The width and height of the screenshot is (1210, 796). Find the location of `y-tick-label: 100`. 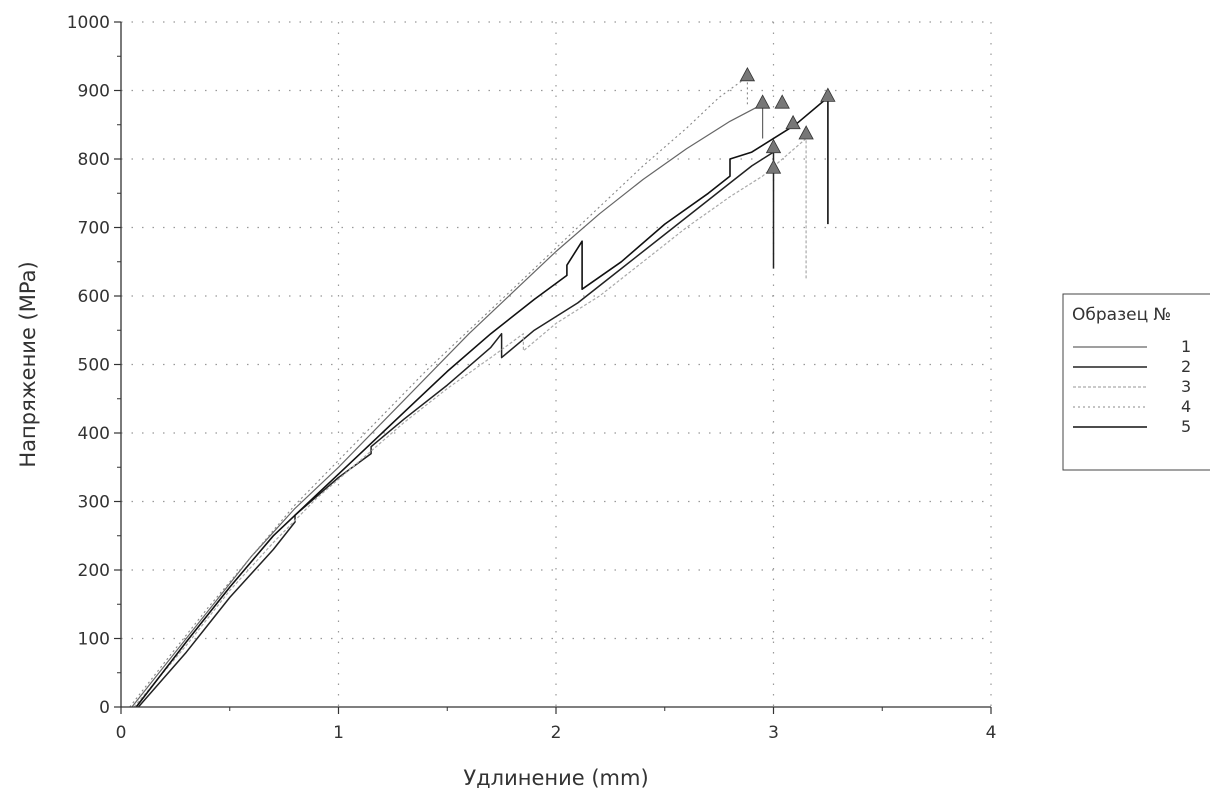

y-tick-label: 100 is located at coordinates (94, 640).